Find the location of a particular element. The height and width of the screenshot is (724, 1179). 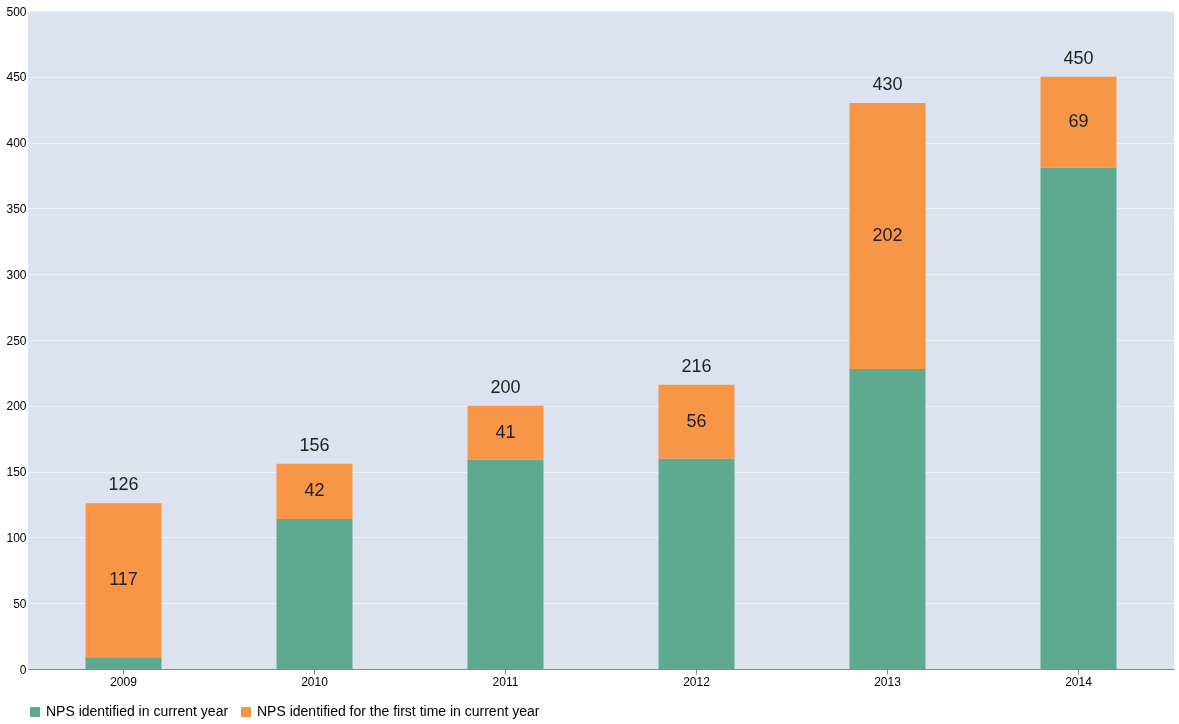

data-label: 42 is located at coordinates (314, 490).